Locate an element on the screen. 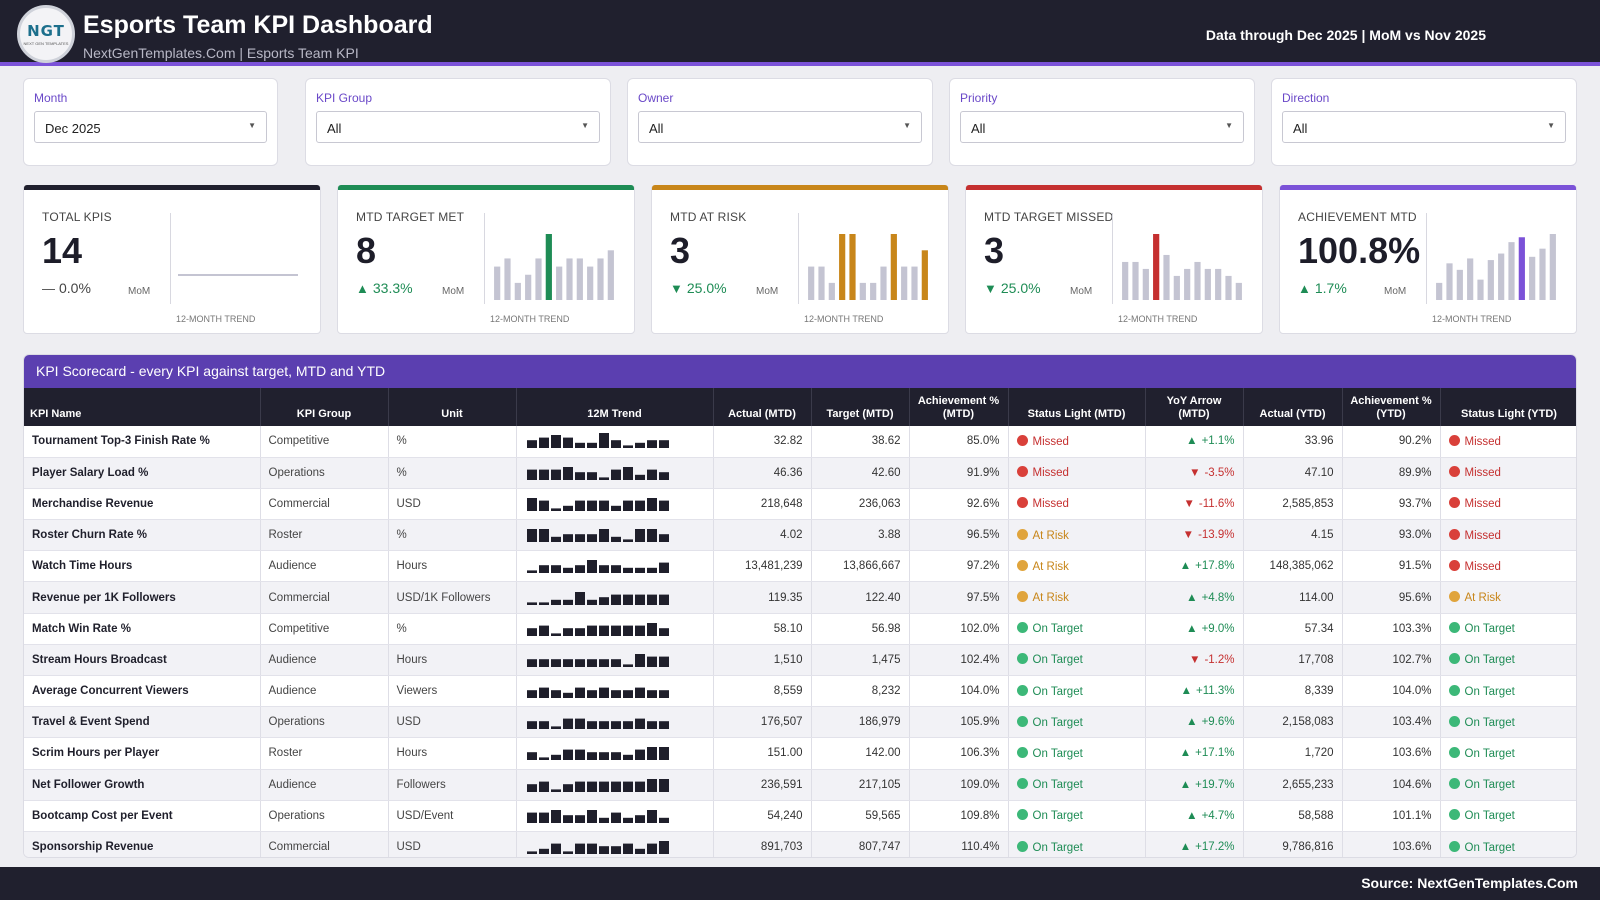 This screenshot has width=1600, height=900. status-mtd-cell: Missed is located at coordinates (1077, 442).